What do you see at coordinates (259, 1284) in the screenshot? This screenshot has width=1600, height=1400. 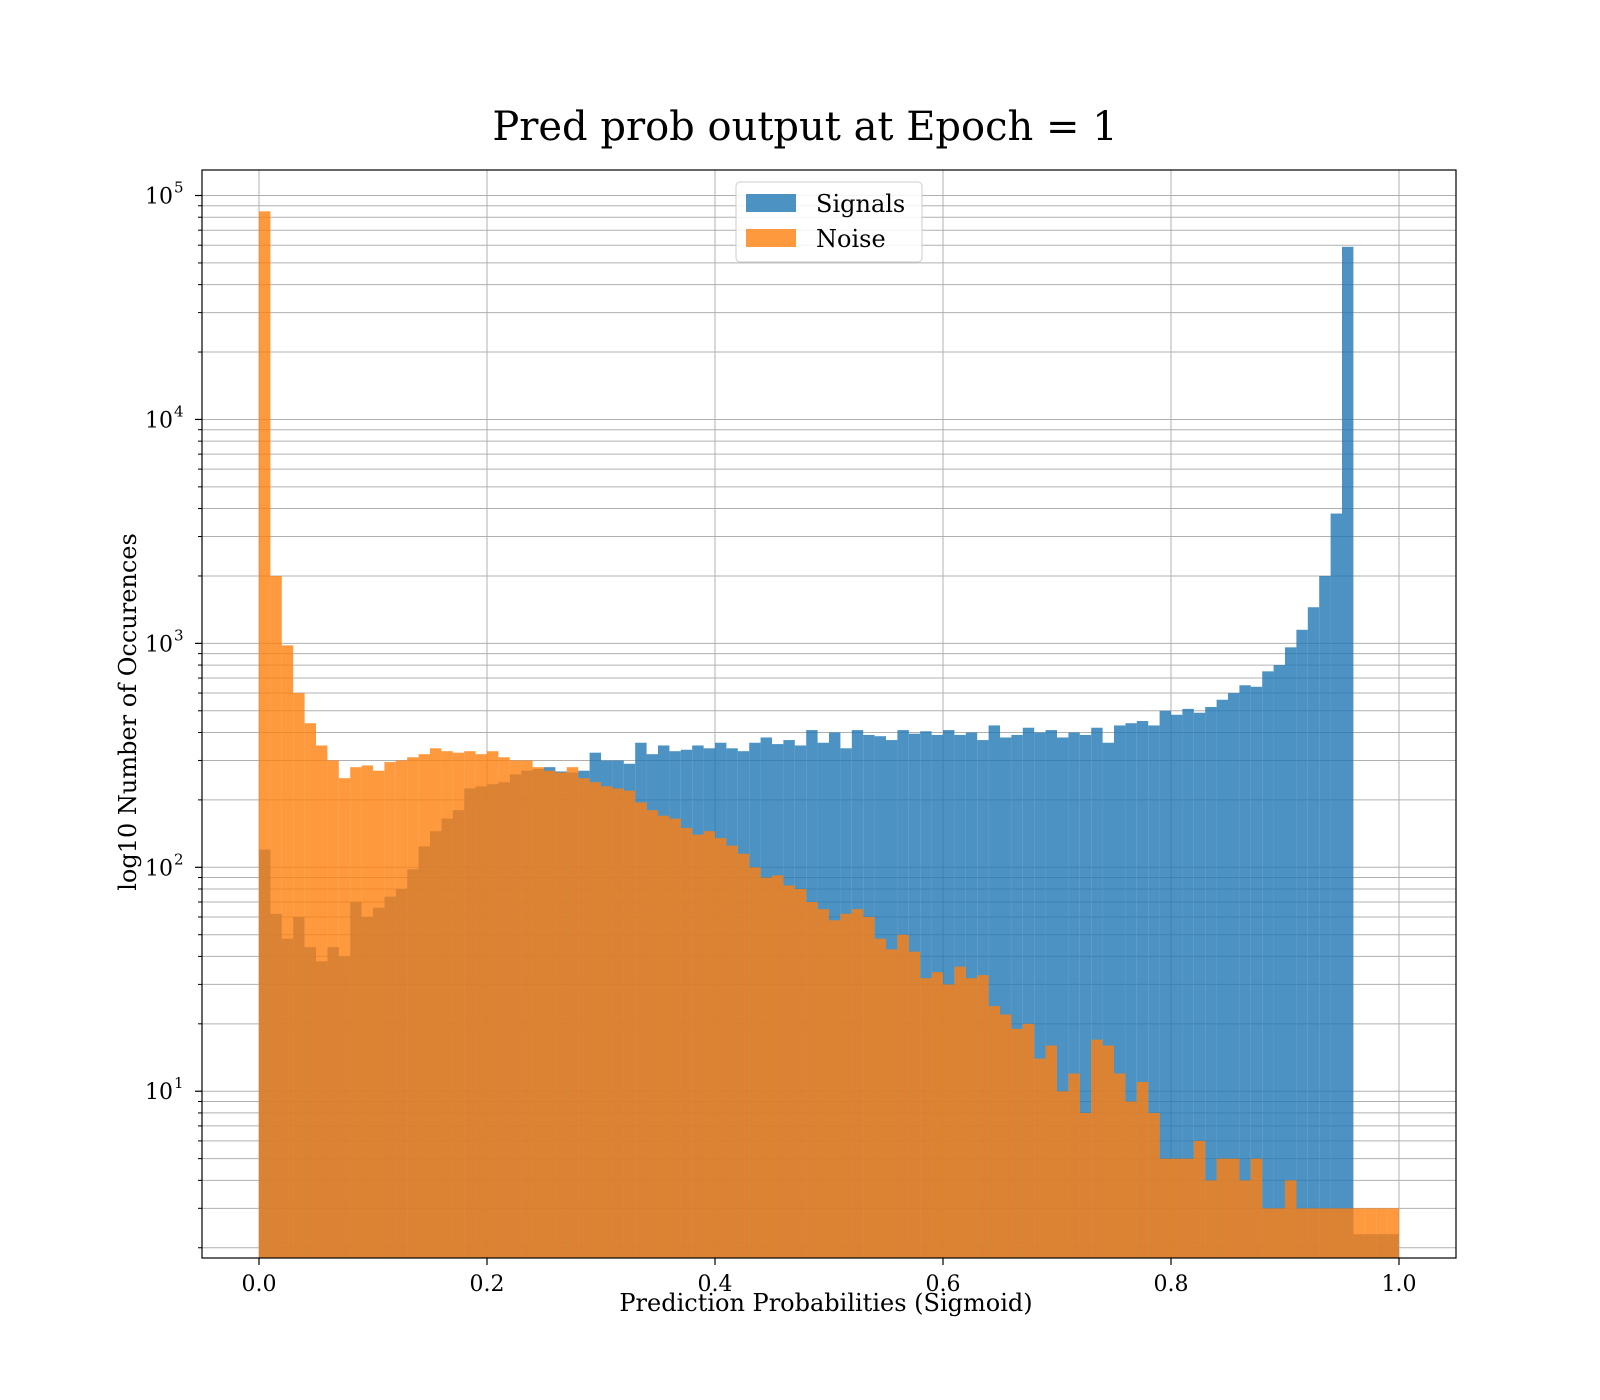 I see `x-tick-label: 0.0` at bounding box center [259, 1284].